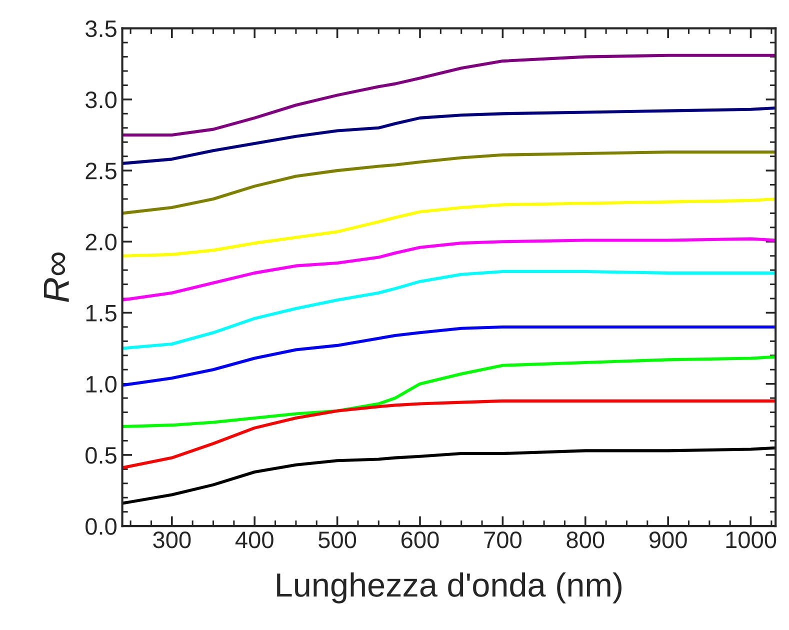 This screenshot has height=630, width=789. What do you see at coordinates (56, 277) in the screenshot?
I see `y-axis-title: R∞` at bounding box center [56, 277].